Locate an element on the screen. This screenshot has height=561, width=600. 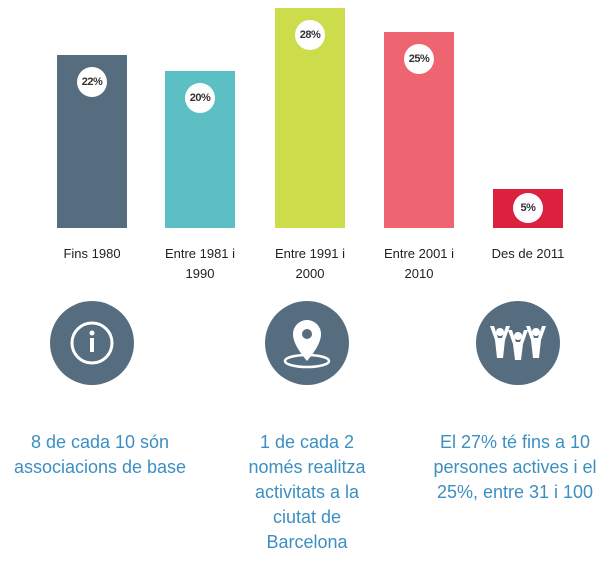
fact-text: 8 de cada 10 són associacions de base is located at coordinates (100, 454).